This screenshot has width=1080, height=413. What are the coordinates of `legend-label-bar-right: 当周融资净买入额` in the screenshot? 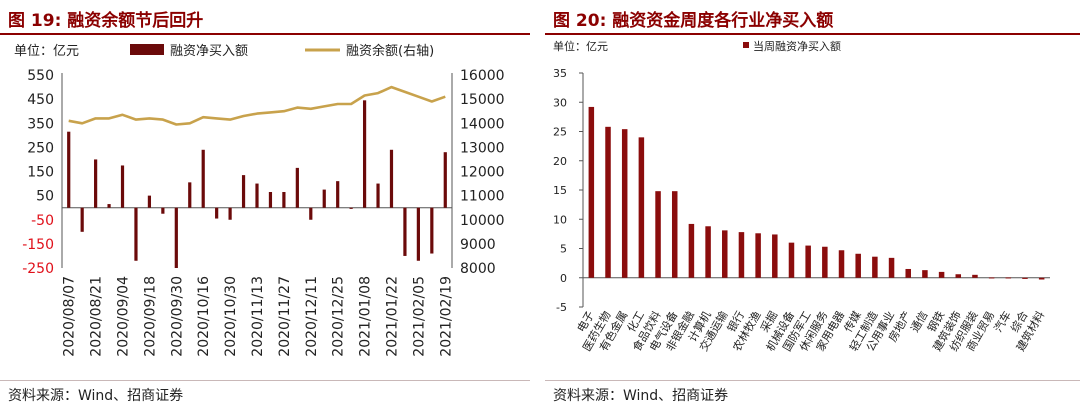 It's located at (797, 46).